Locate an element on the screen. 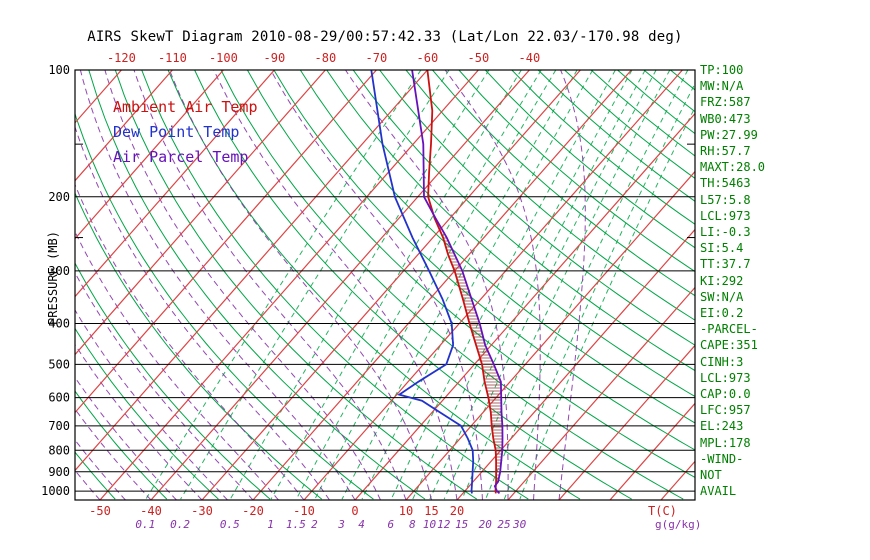  pressure-tick: 200 is located at coordinates (59, 197).